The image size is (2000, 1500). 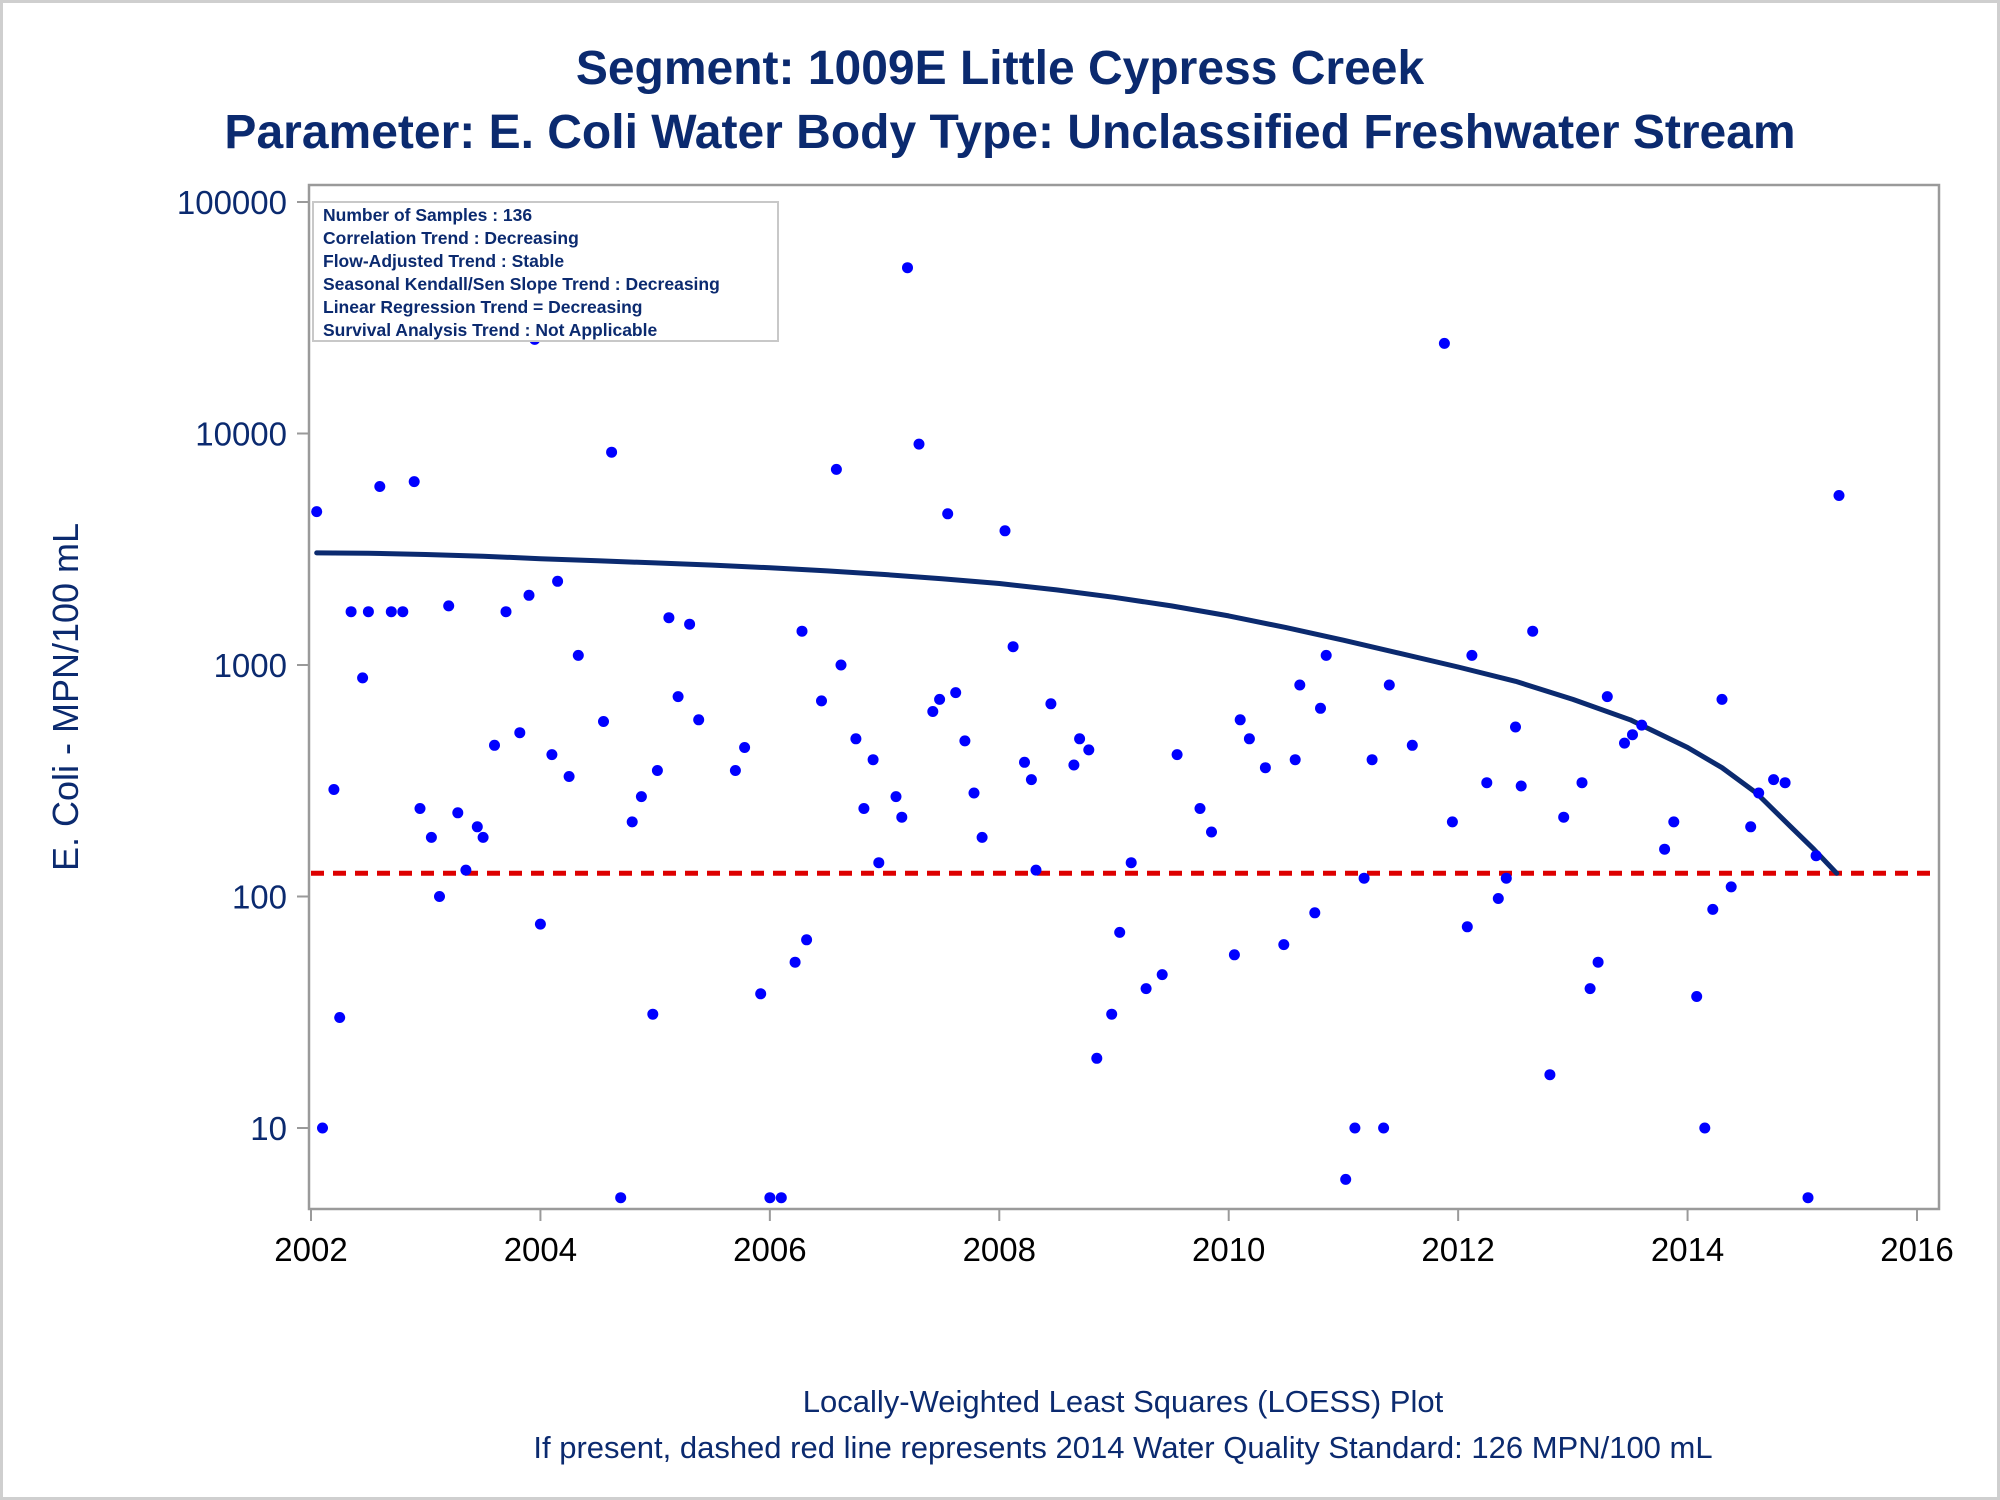 What do you see at coordinates (241, 434) in the screenshot?
I see `y-tick-label: 10000` at bounding box center [241, 434].